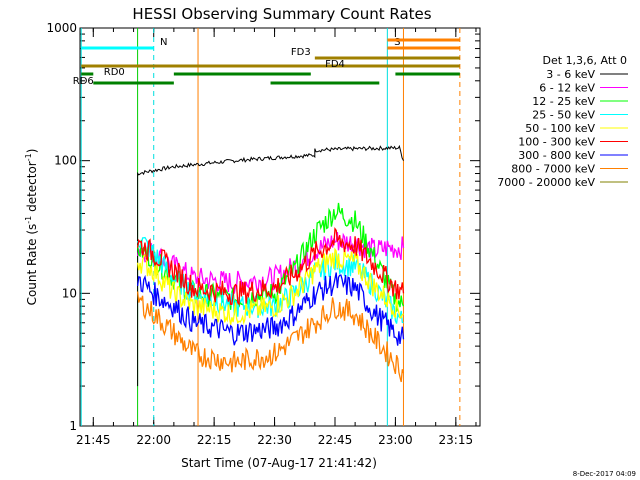 This screenshot has width=640, height=480. What do you see at coordinates (279, 463) in the screenshot?
I see `x-axis-label: Start Time (07-Aug-17 21:41:42)` at bounding box center [279, 463].